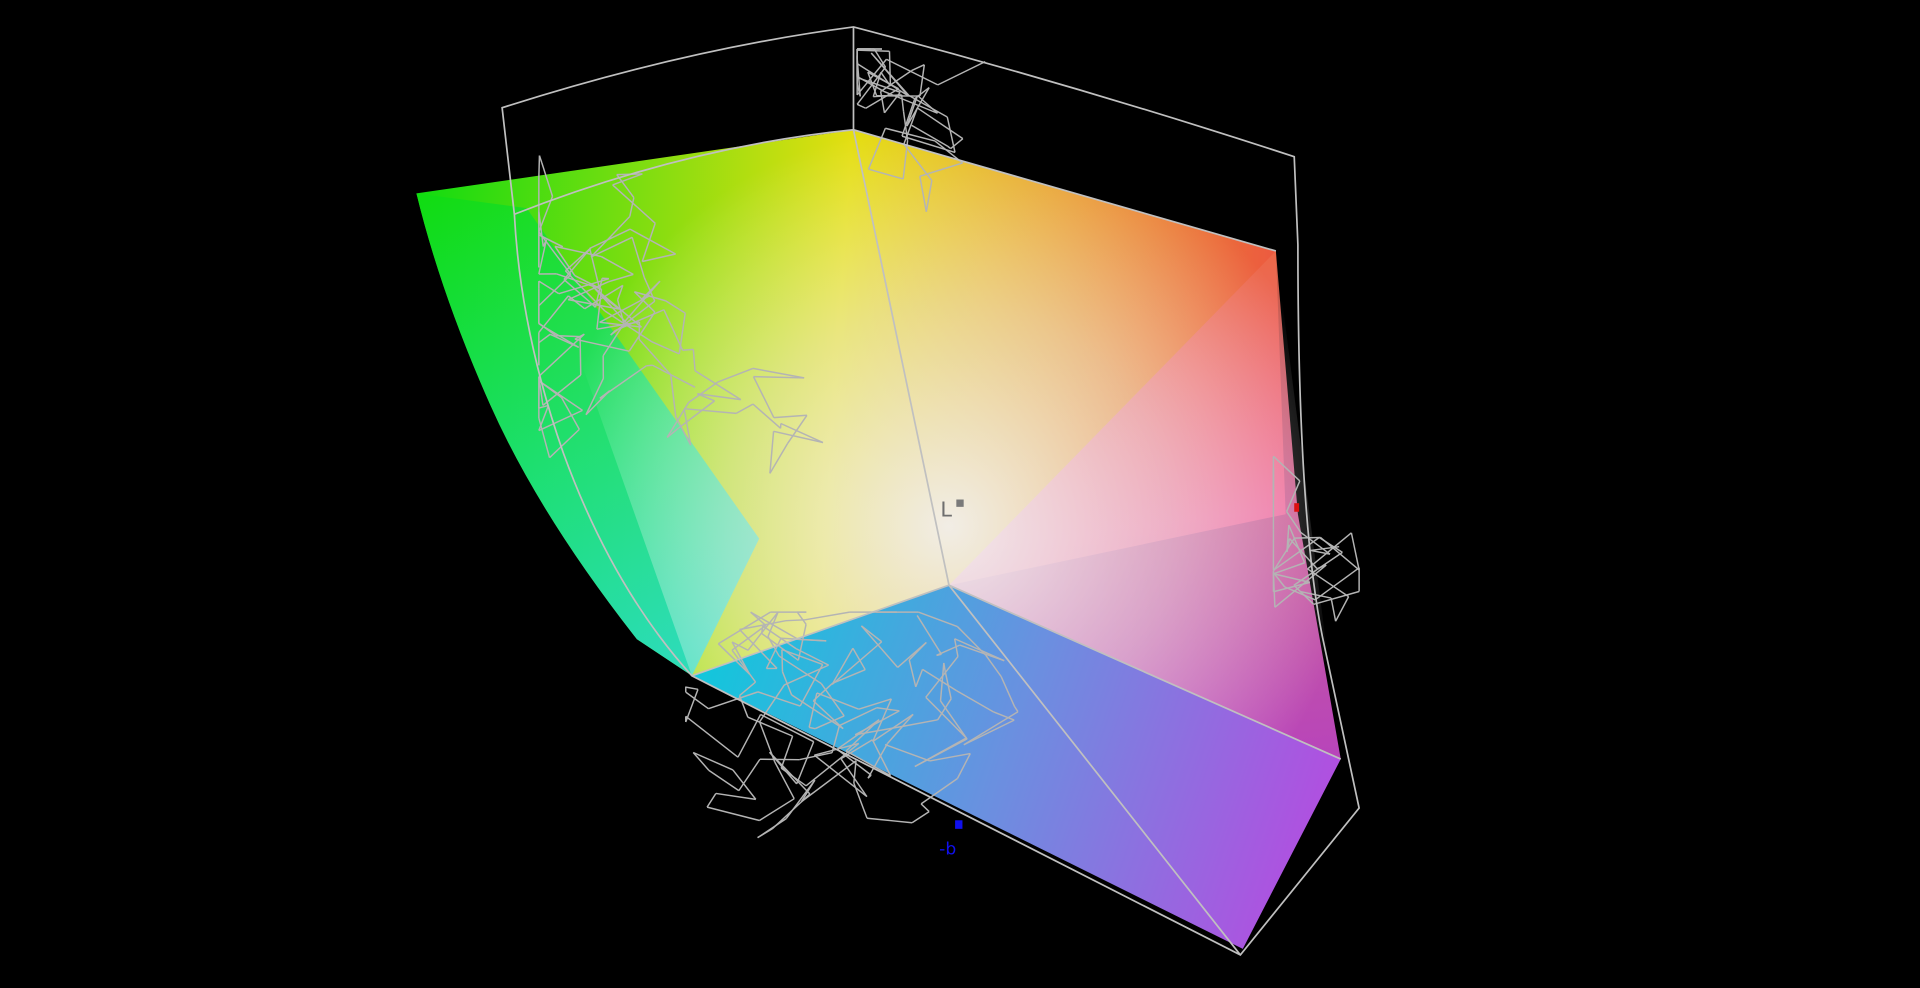  Describe the element at coordinates (951, 840) in the screenshot. I see `axis-b: -b` at that location.